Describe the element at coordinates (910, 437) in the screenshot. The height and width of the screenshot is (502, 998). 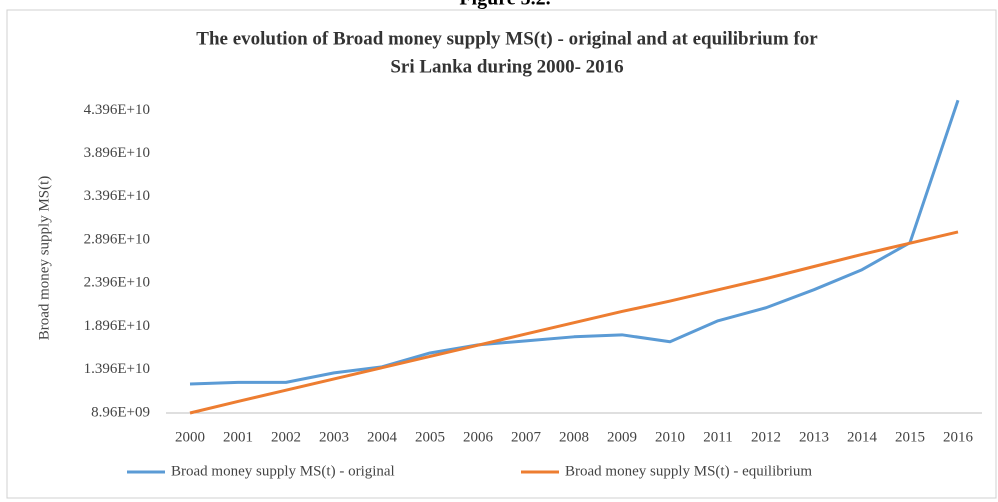
I see `x-tick-label: 2015` at that location.